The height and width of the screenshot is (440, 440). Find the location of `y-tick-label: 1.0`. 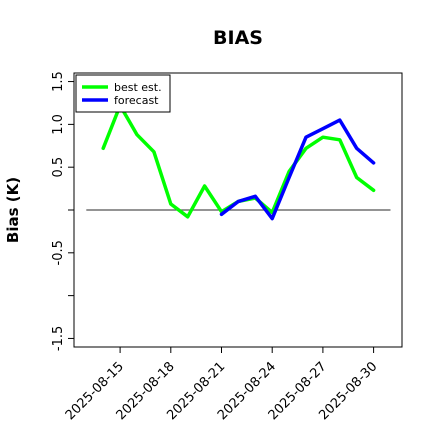

y-tick-label: 1.0 is located at coordinates (58, 124).